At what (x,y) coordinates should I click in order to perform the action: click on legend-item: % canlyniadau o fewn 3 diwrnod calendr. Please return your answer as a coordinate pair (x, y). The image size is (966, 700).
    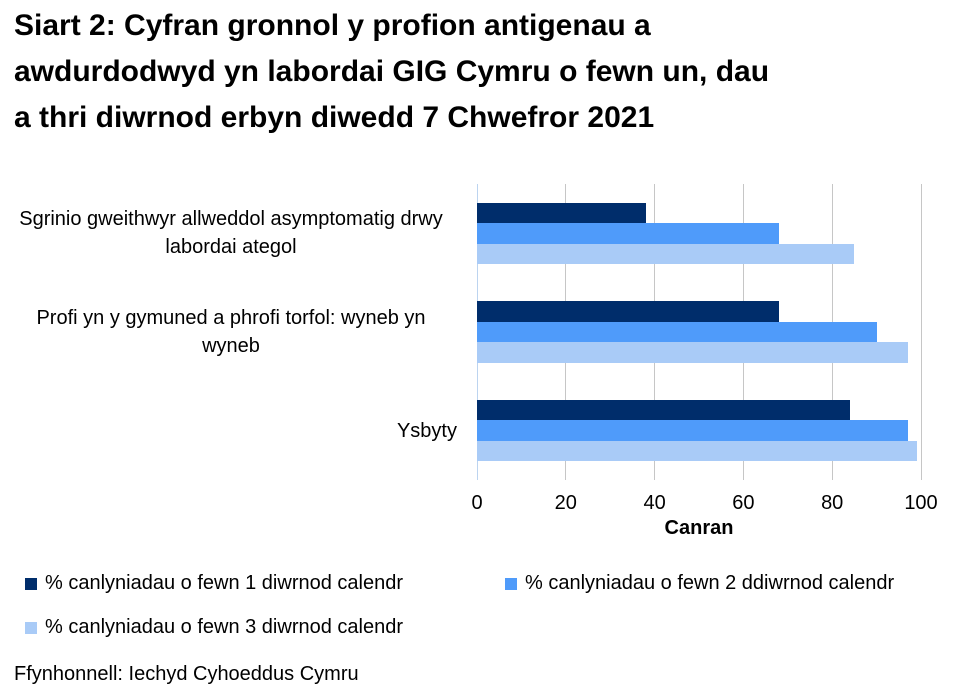
    Looking at the image, I should click on (214, 627).